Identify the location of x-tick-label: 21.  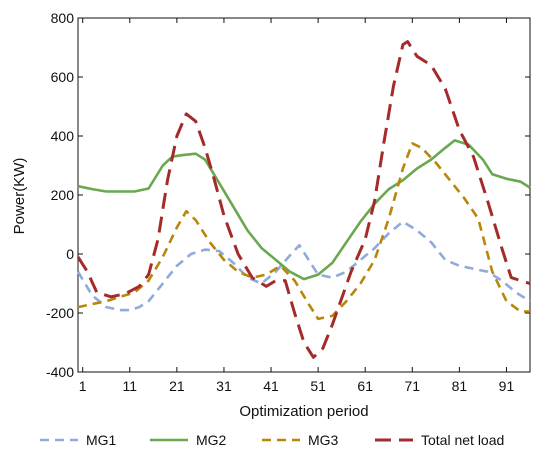
(177, 386).